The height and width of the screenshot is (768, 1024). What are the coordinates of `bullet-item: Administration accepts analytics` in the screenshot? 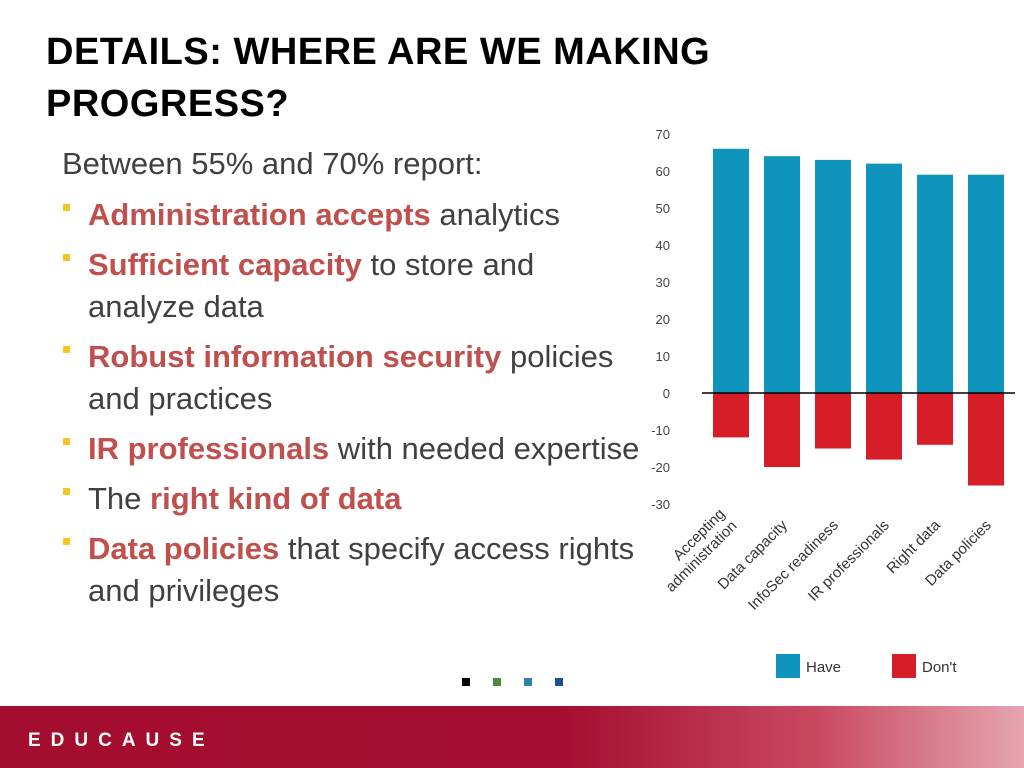 It's located at (352, 215).